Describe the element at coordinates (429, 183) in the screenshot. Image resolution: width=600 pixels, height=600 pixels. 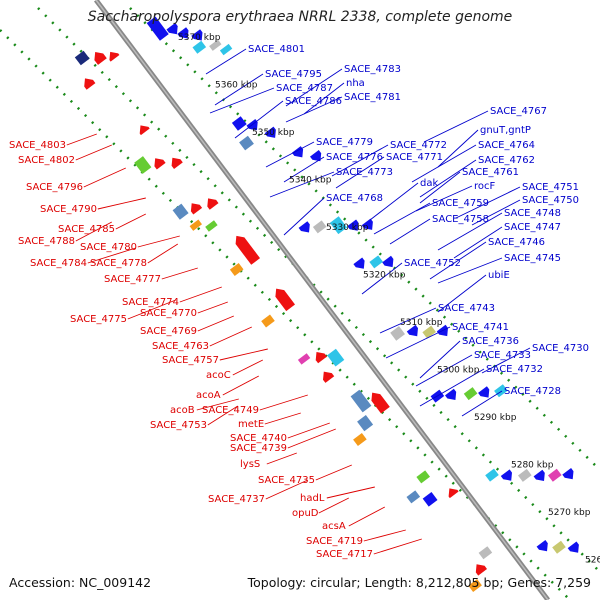
I see `gene-label-reverse: dak` at that location.